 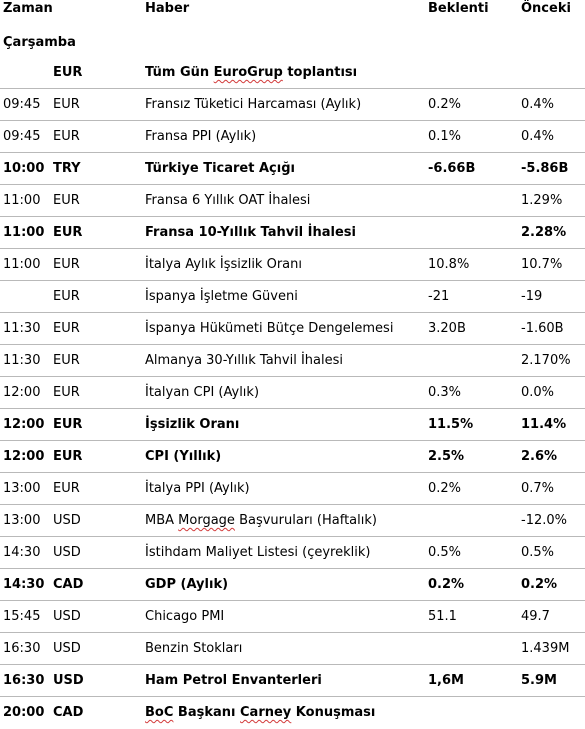 What do you see at coordinates (445, 552) in the screenshot?
I see `event-expected: 0.5%` at bounding box center [445, 552].